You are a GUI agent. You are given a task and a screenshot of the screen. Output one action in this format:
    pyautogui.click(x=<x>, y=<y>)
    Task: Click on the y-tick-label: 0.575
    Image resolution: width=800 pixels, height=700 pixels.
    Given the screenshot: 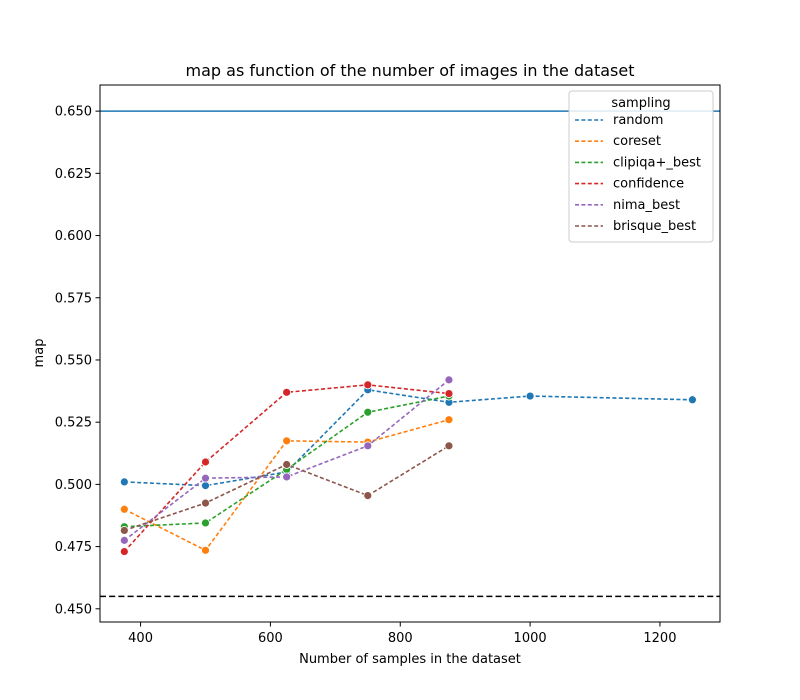 What is the action you would take?
    pyautogui.click(x=73, y=298)
    